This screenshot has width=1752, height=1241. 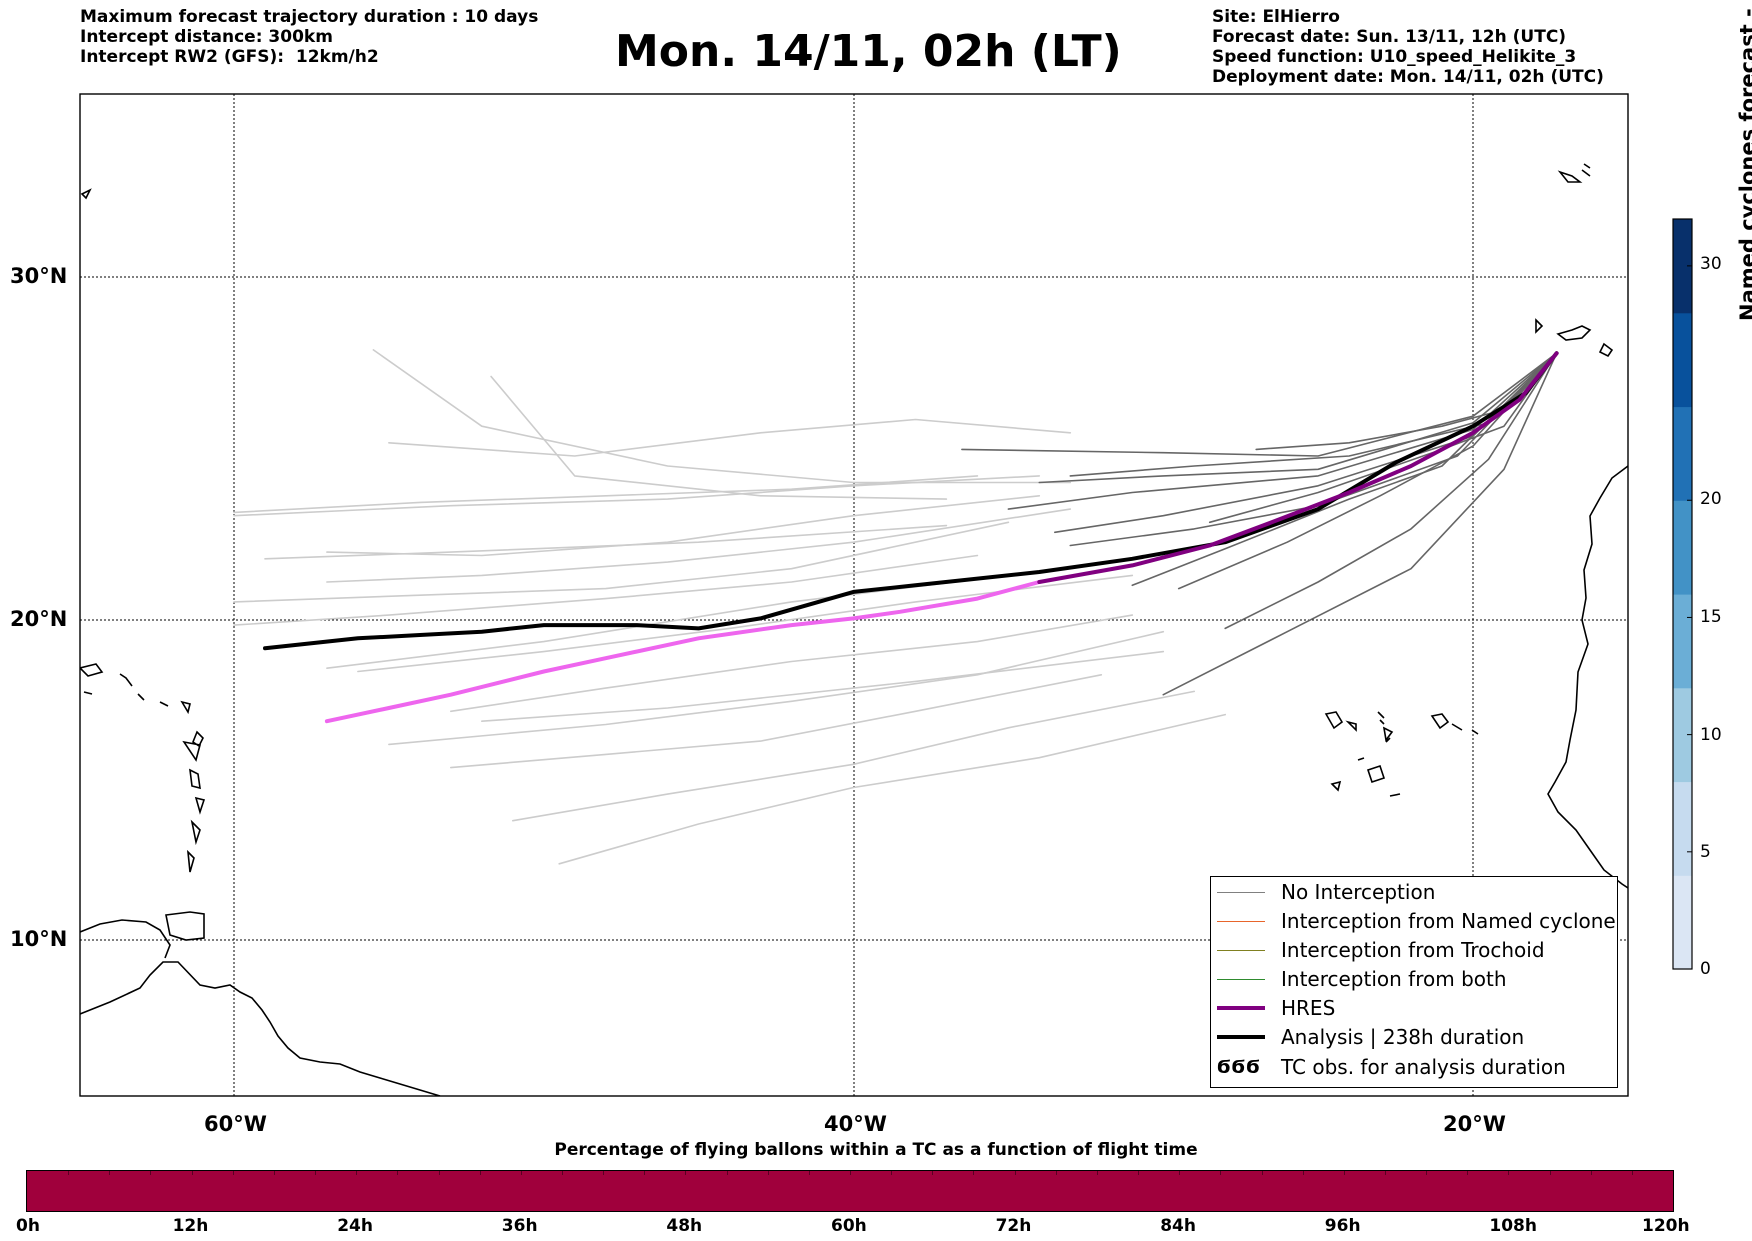 I want to click on coast-south-america, so click(x=260, y=1028).